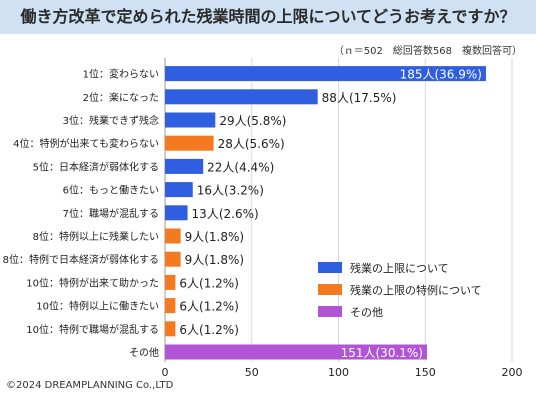 Image resolution: width=536 pixels, height=402 pixels. I want to click on legend-swatch-limit, so click(330, 267).